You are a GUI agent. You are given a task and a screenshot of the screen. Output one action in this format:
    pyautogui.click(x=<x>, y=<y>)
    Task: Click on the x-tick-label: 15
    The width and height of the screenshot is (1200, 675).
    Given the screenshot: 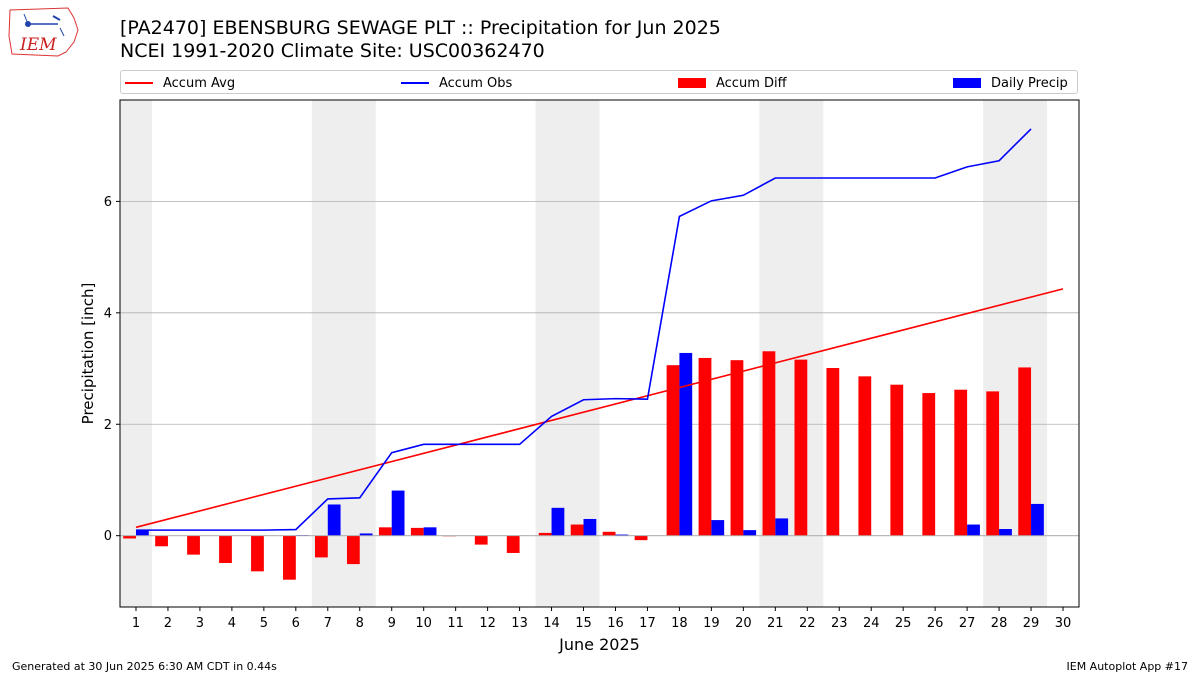 What is the action you would take?
    pyautogui.click(x=583, y=623)
    